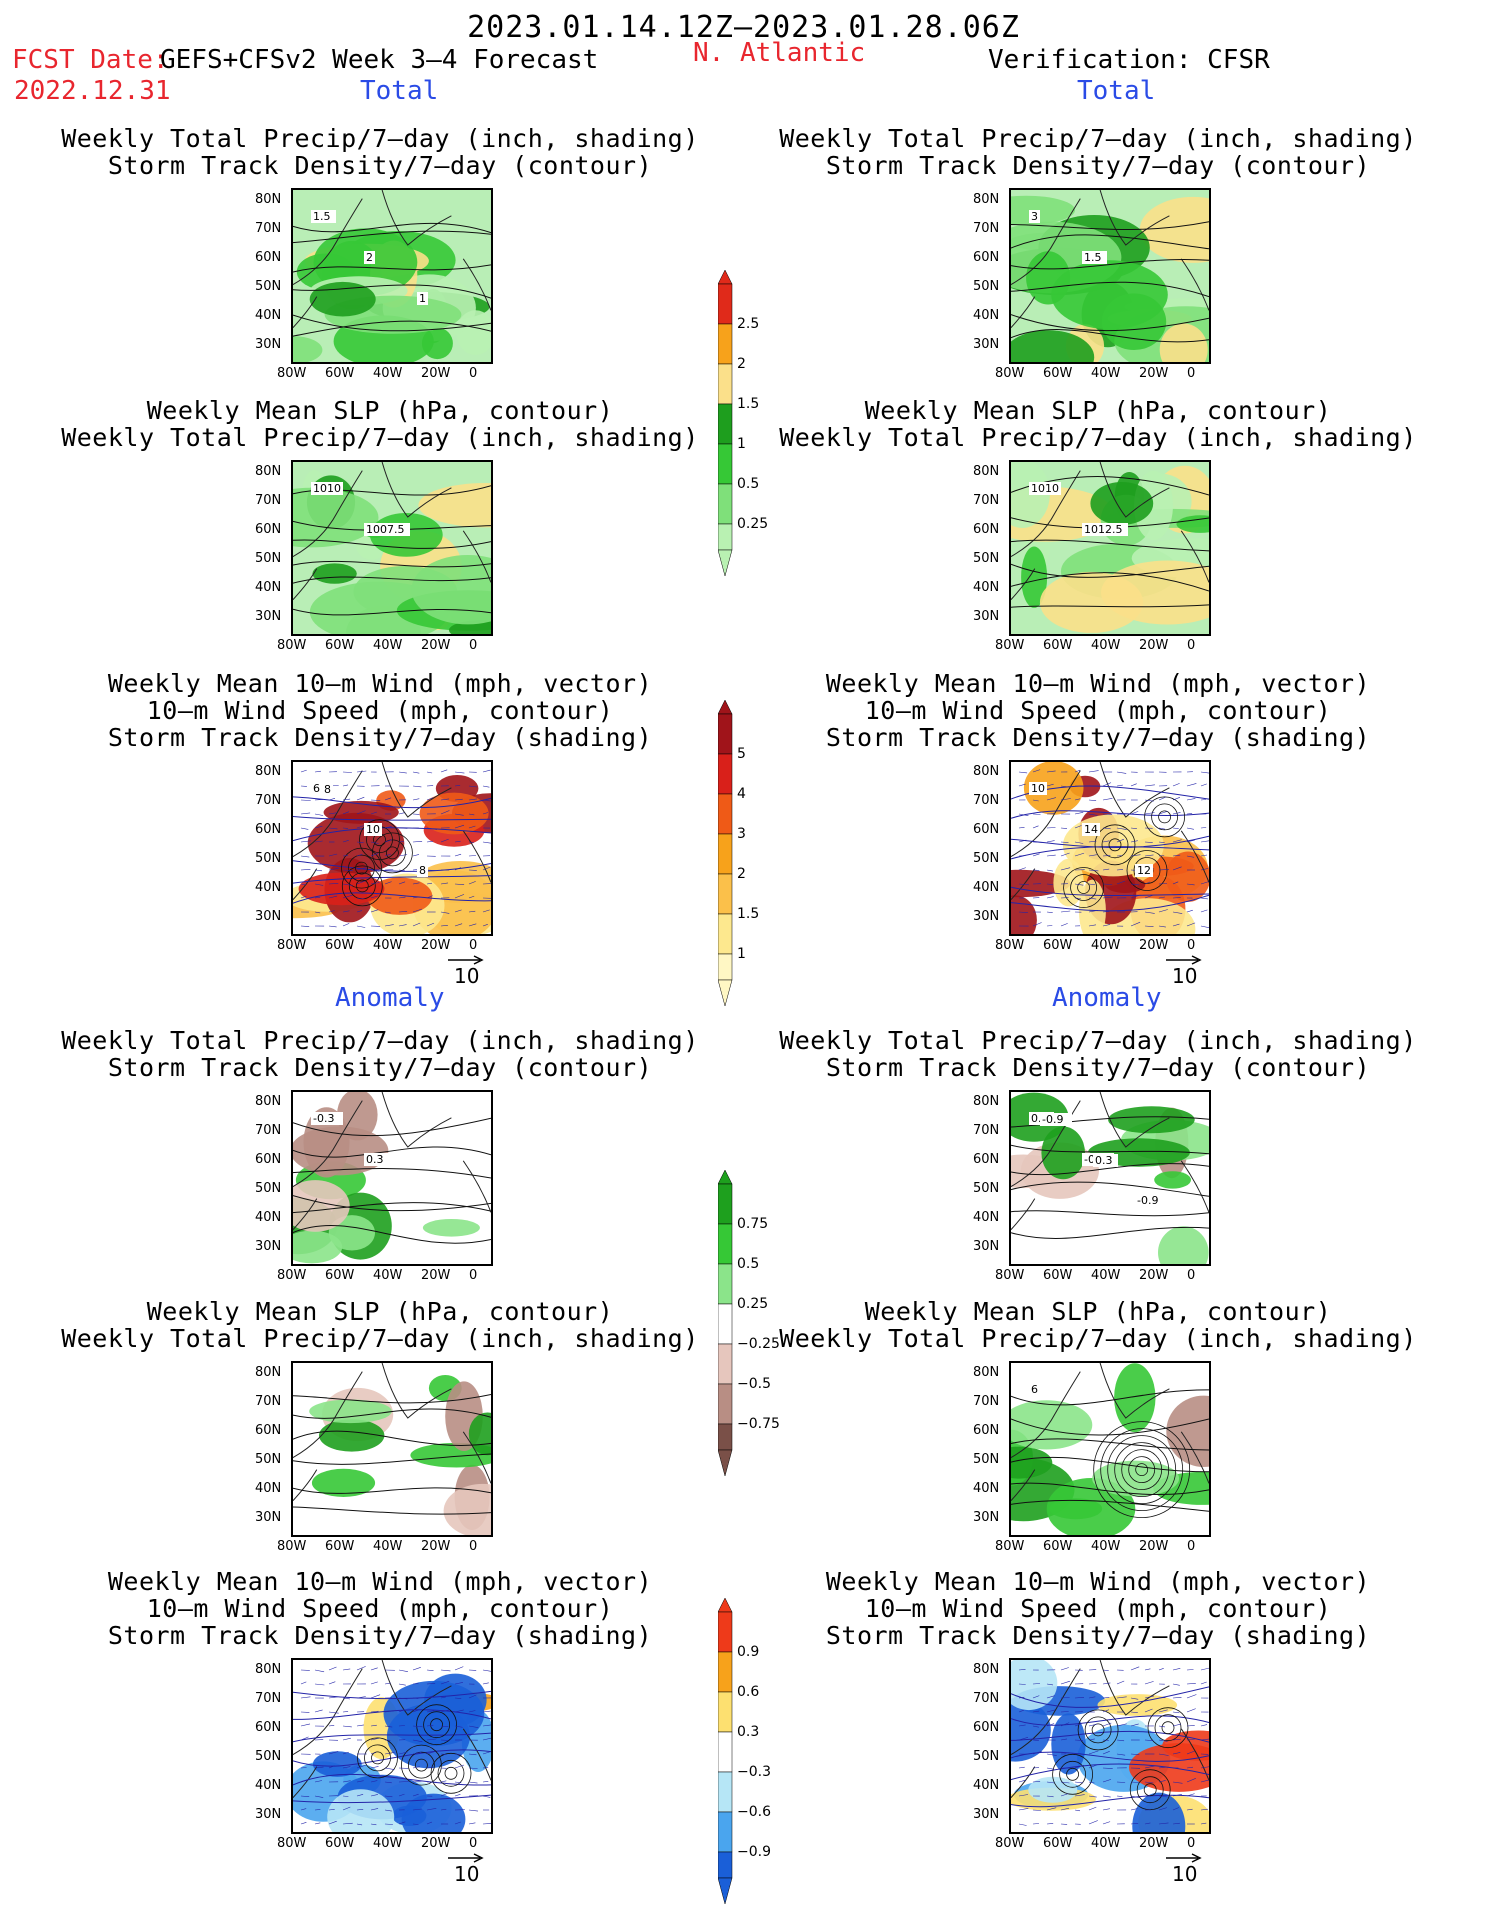 The width and height of the screenshot is (1487, 1925). Describe the element at coordinates (268, 916) in the screenshot. I see `lat-tick-label: 30N` at that location.